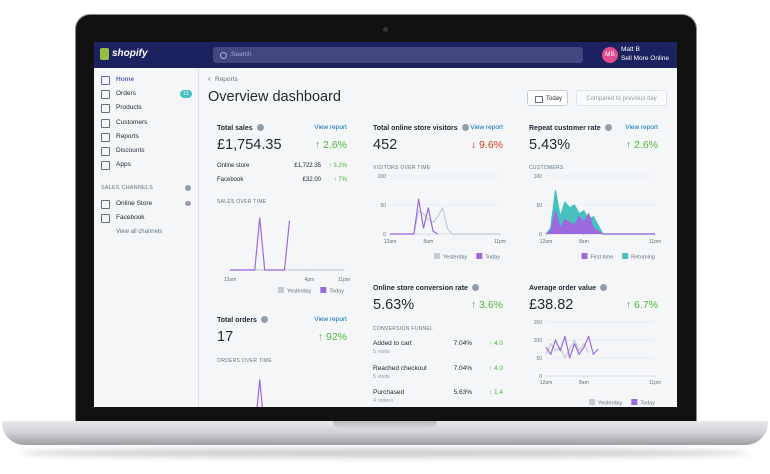  What do you see at coordinates (132, 122) in the screenshot?
I see `nav-item: Customers` at bounding box center [132, 122].